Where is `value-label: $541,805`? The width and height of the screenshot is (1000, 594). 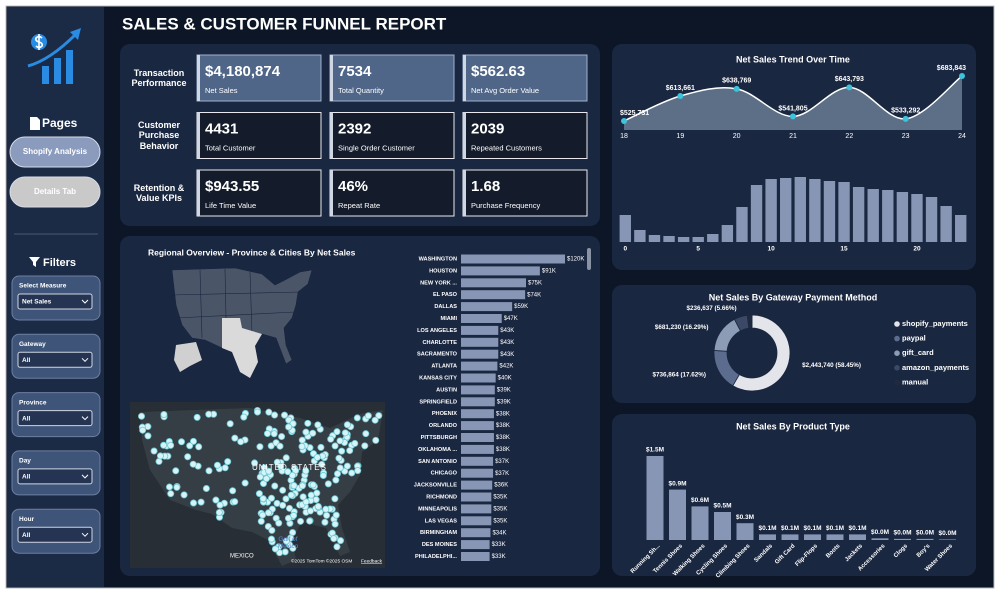
value-label: $541,805 is located at coordinates (792, 108).